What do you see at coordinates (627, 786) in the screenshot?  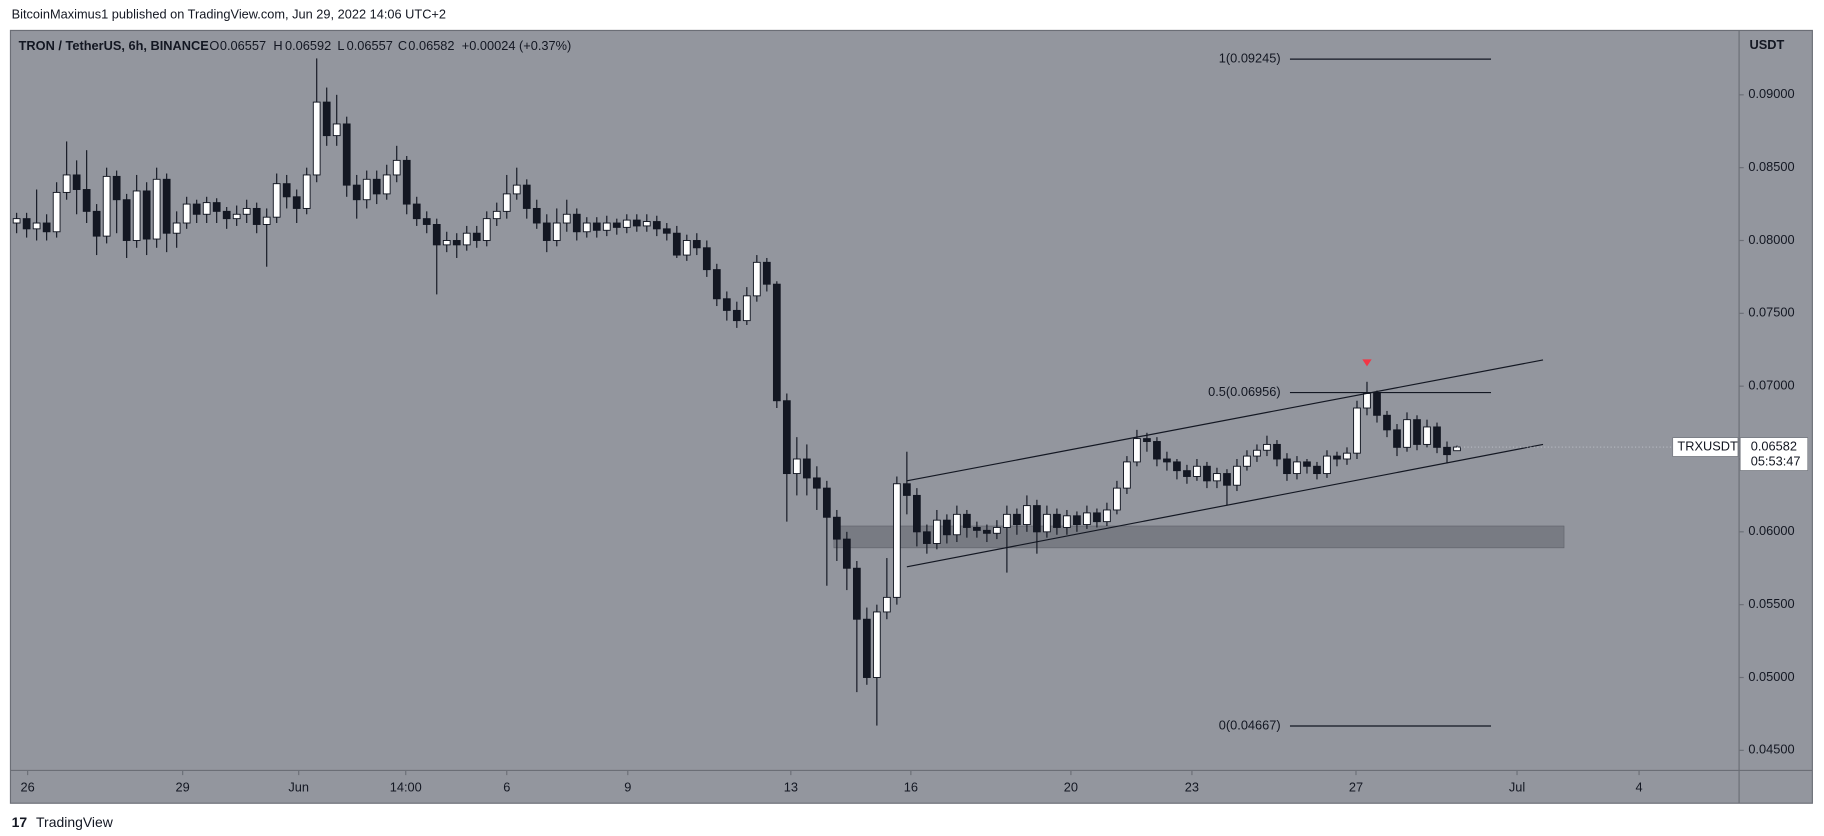 I see `x-tick-label: 9` at bounding box center [627, 786].